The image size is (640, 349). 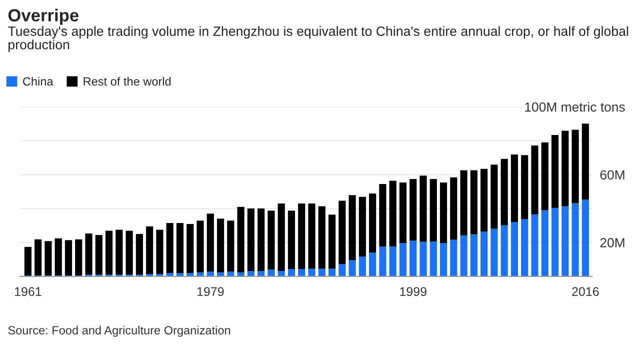 What do you see at coordinates (318, 39) in the screenshot?
I see `chart-subtitle: Tuesday's apple trading volume in Zhengzhou is equivalent to China's entire annual crop, or half of global production` at bounding box center [318, 39].